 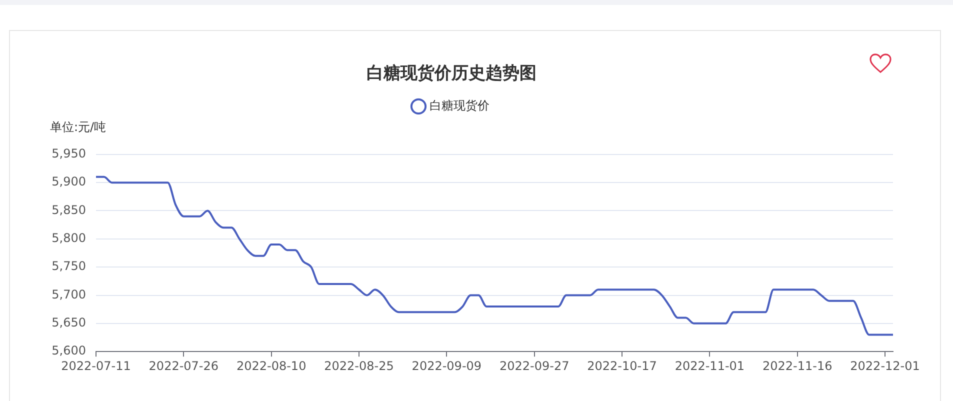 What do you see at coordinates (69, 209) in the screenshot?
I see `y-tick-label: 5,850` at bounding box center [69, 209].